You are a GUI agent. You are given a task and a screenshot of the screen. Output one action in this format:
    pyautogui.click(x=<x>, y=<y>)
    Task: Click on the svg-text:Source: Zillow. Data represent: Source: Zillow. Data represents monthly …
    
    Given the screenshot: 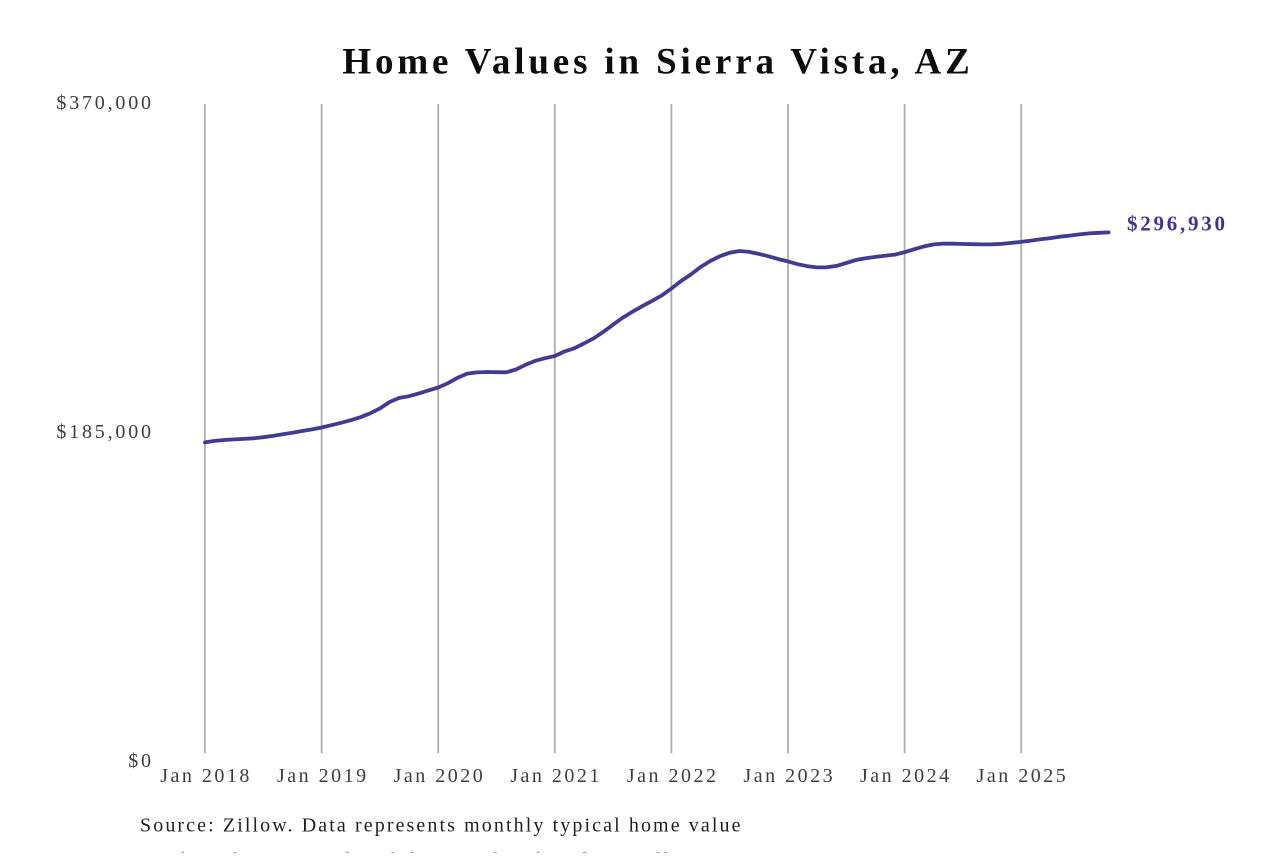 What is the action you would take?
    pyautogui.click(x=441, y=826)
    